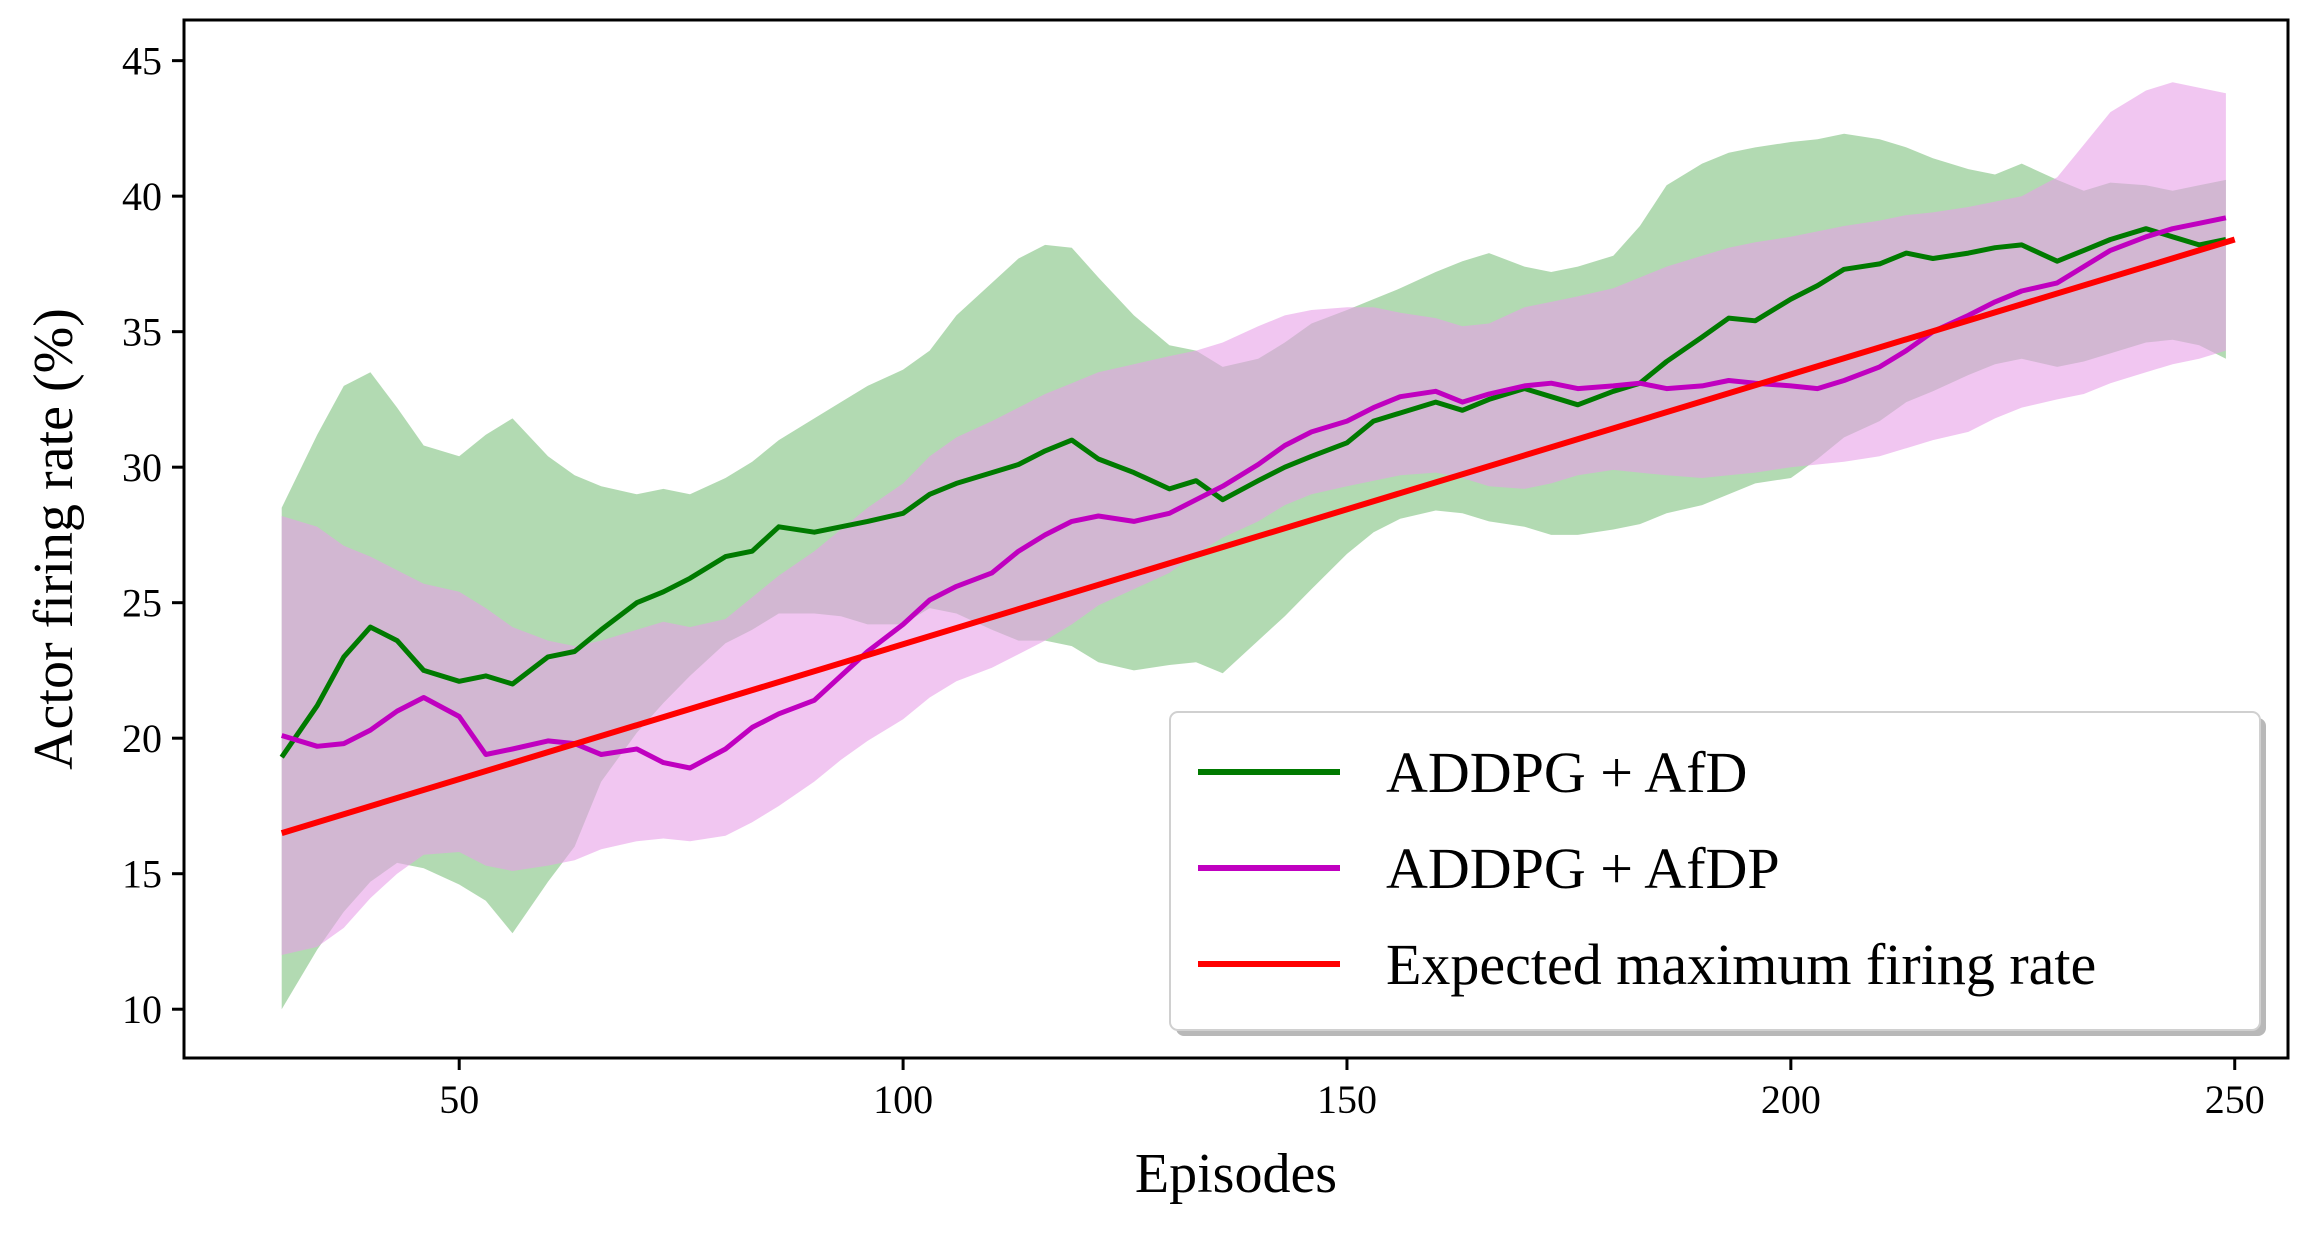 The image size is (2320, 1237). Describe the element at coordinates (142, 332) in the screenshot. I see `y-tick-label: 35` at that location.